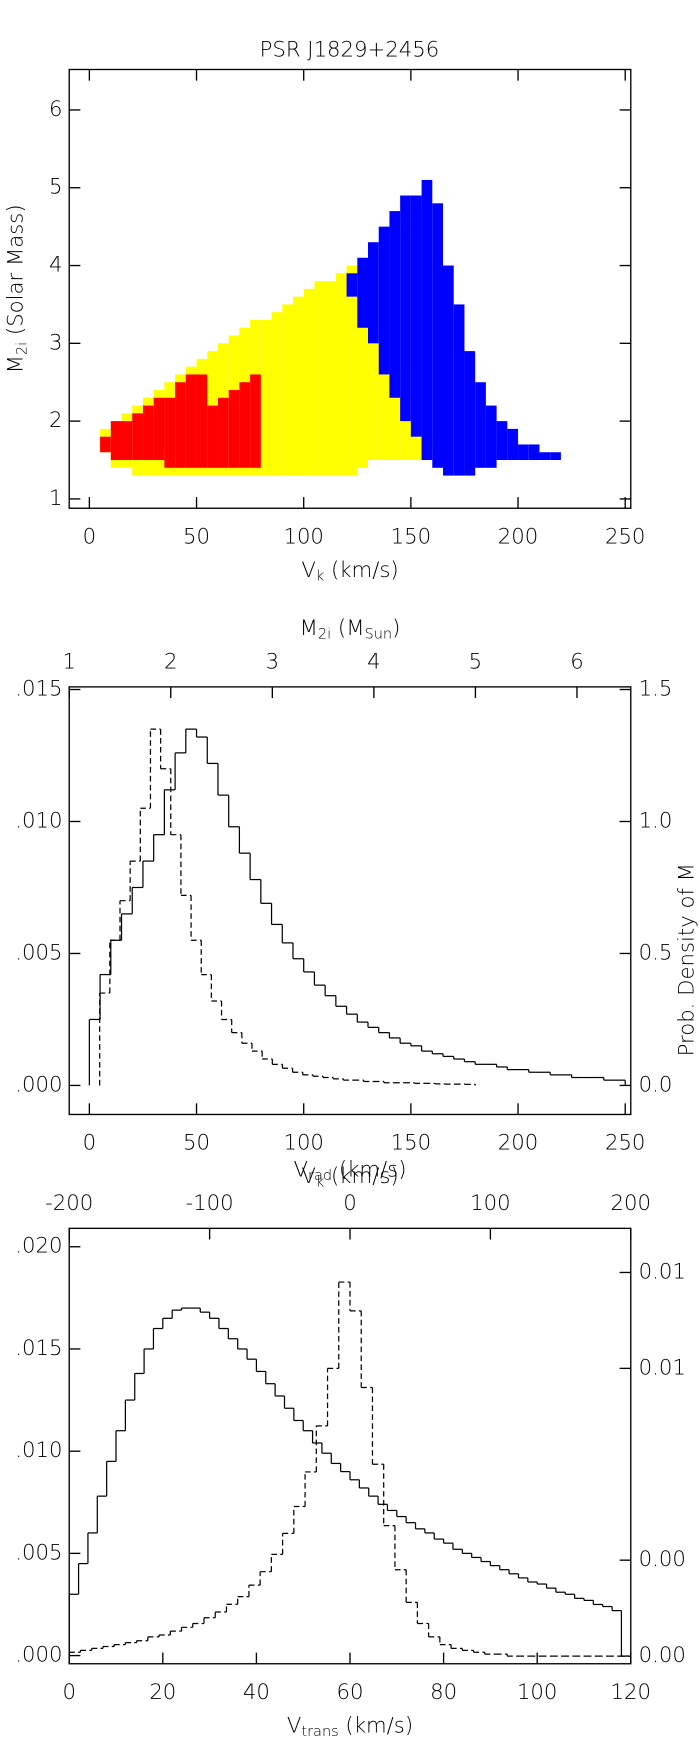  I want to click on x2-tick-label: 1, so click(69, 661).